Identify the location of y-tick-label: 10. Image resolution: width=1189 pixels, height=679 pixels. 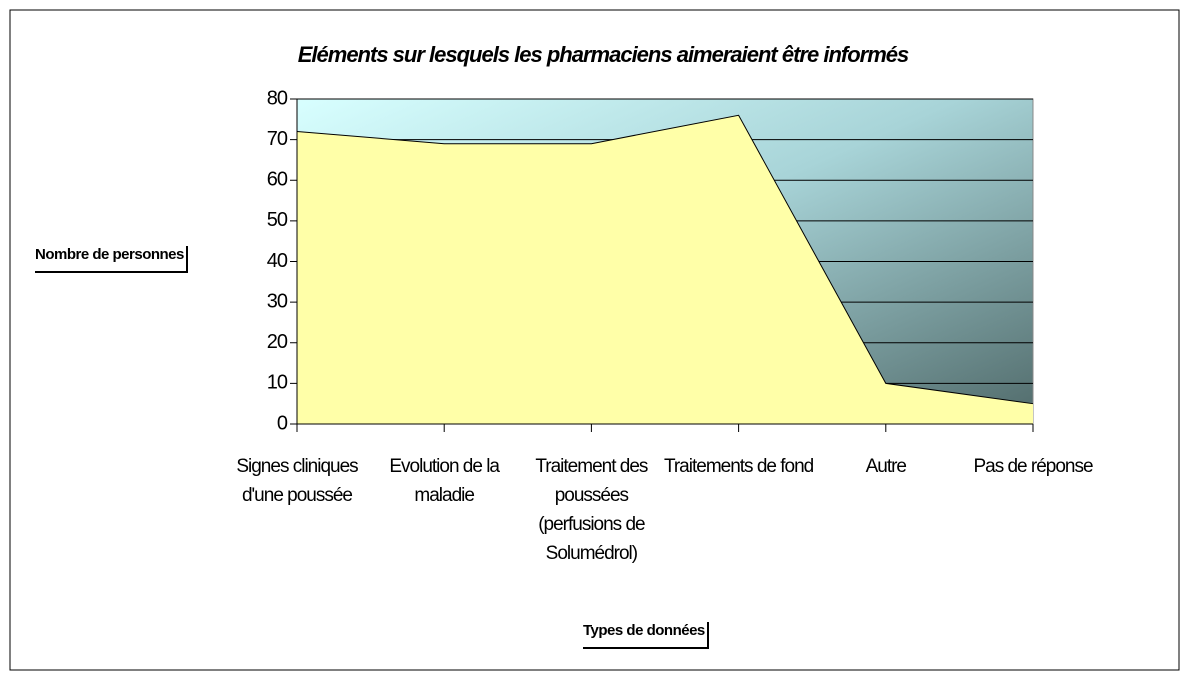
(277, 383).